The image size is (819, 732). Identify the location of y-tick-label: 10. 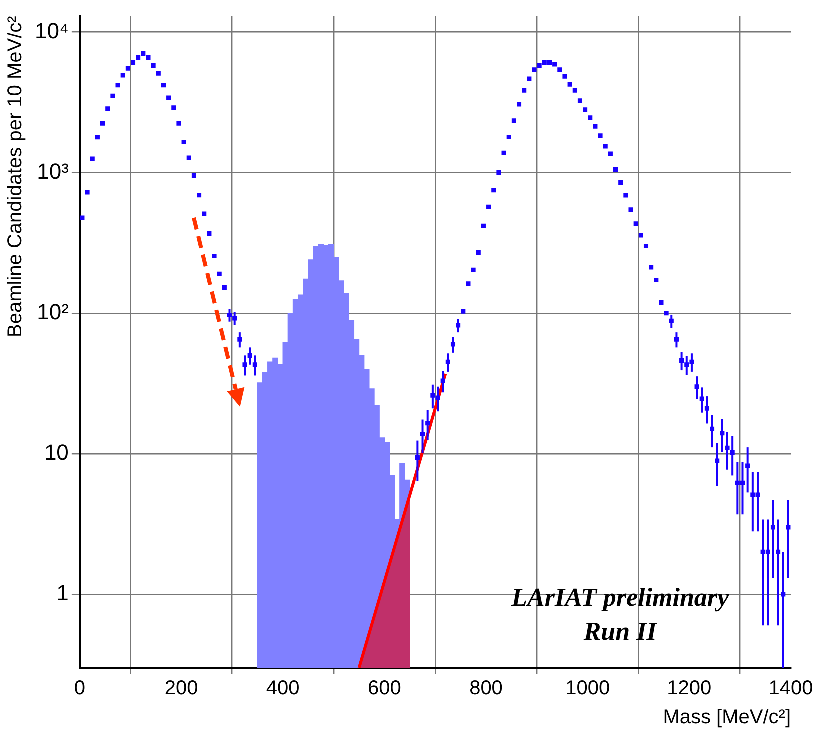
(56, 452).